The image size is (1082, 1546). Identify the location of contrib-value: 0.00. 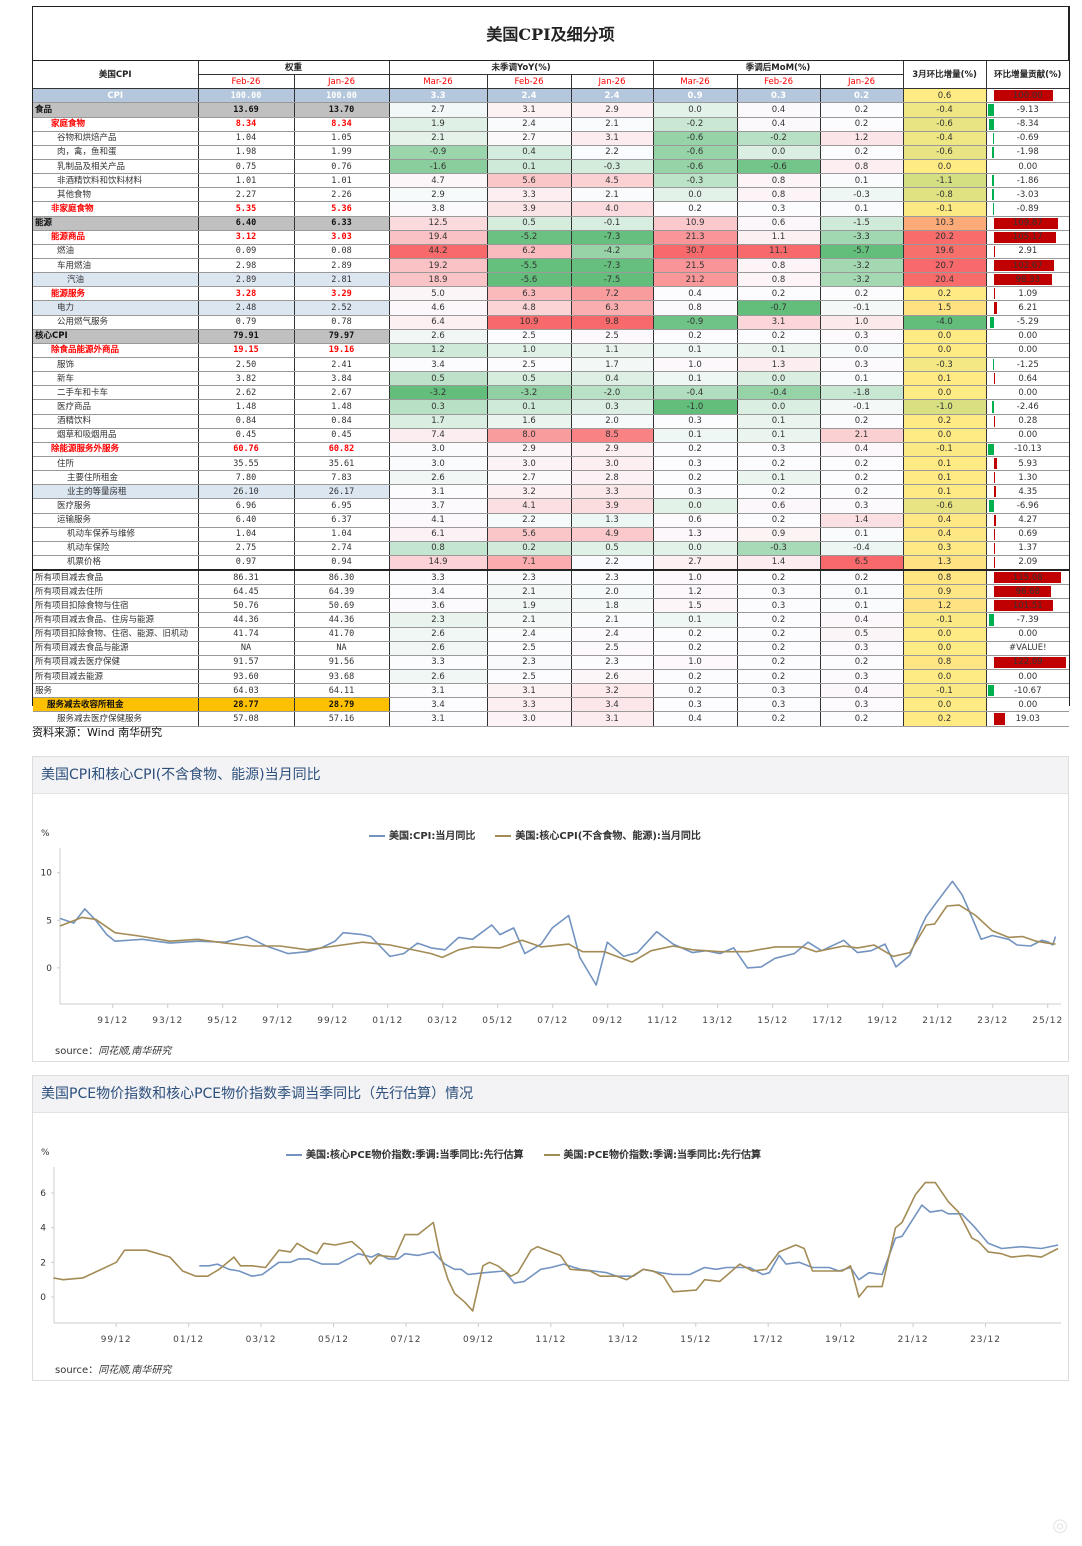
(1028, 392).